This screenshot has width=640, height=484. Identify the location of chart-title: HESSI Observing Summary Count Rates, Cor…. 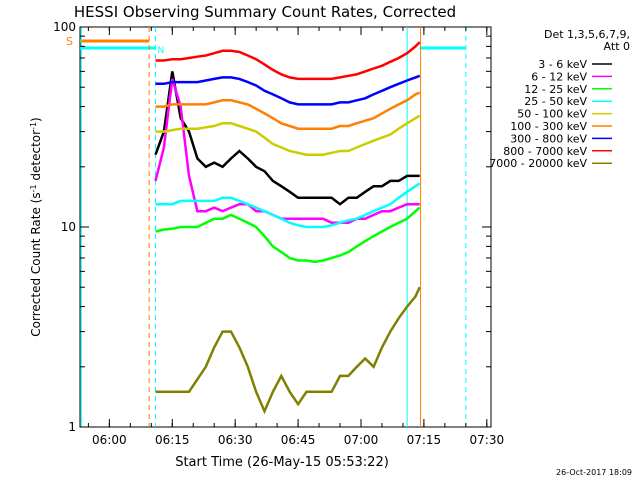
(265, 12).